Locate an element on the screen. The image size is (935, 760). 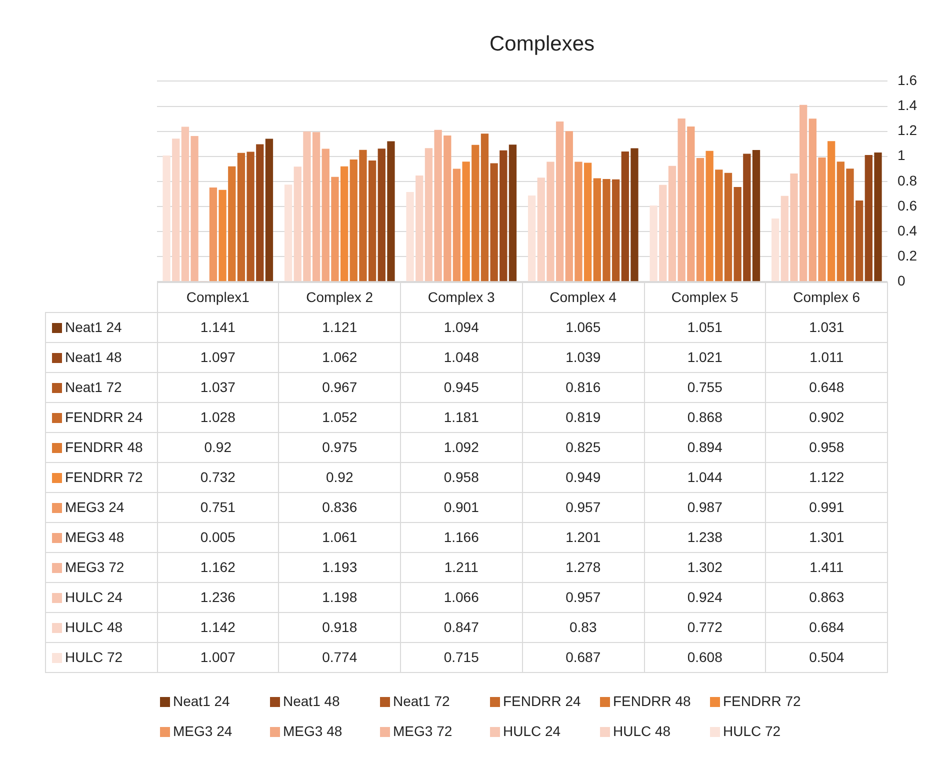
data-label: 1.166 is located at coordinates (461, 537).